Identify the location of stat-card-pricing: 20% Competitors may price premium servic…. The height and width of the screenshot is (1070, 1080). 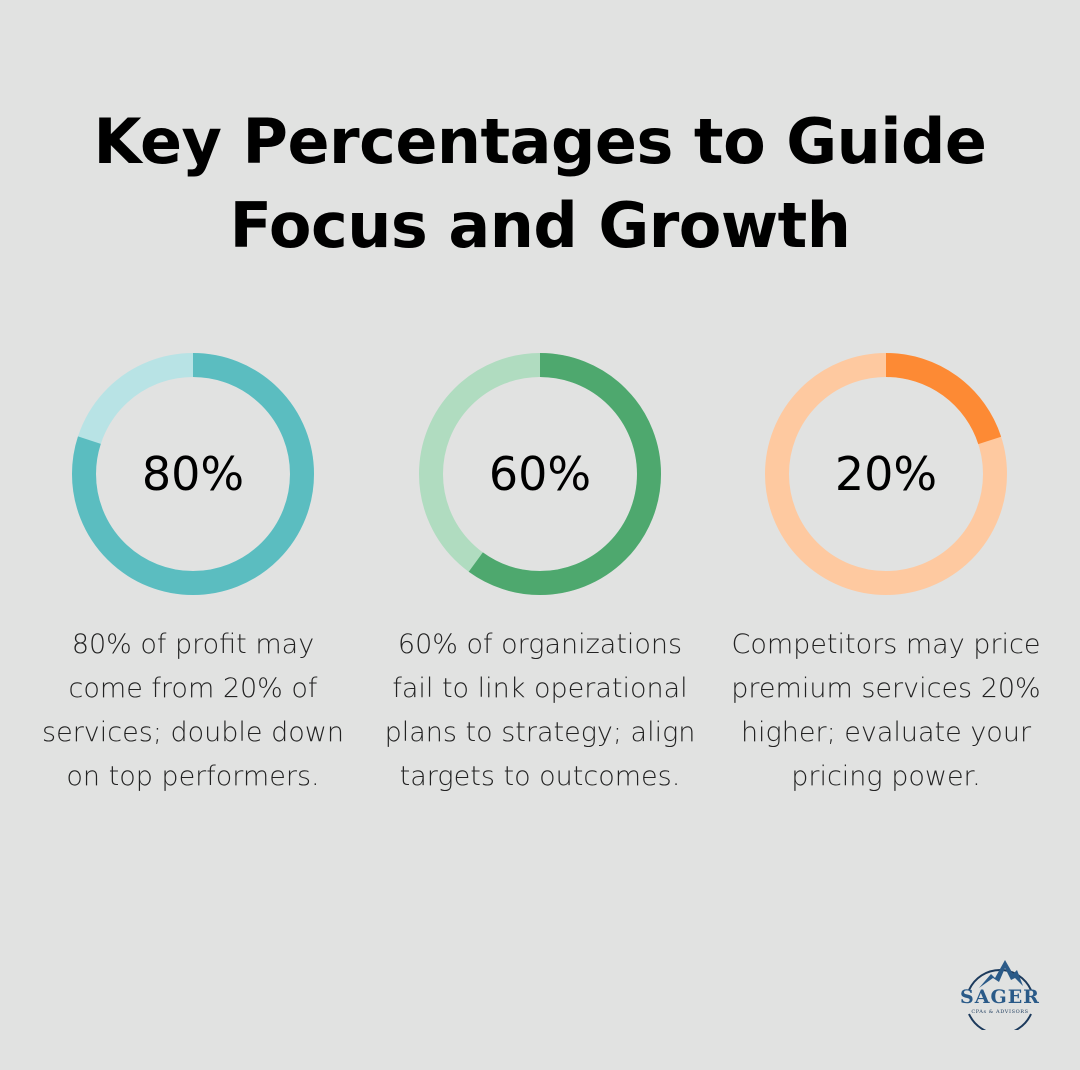
(886, 576).